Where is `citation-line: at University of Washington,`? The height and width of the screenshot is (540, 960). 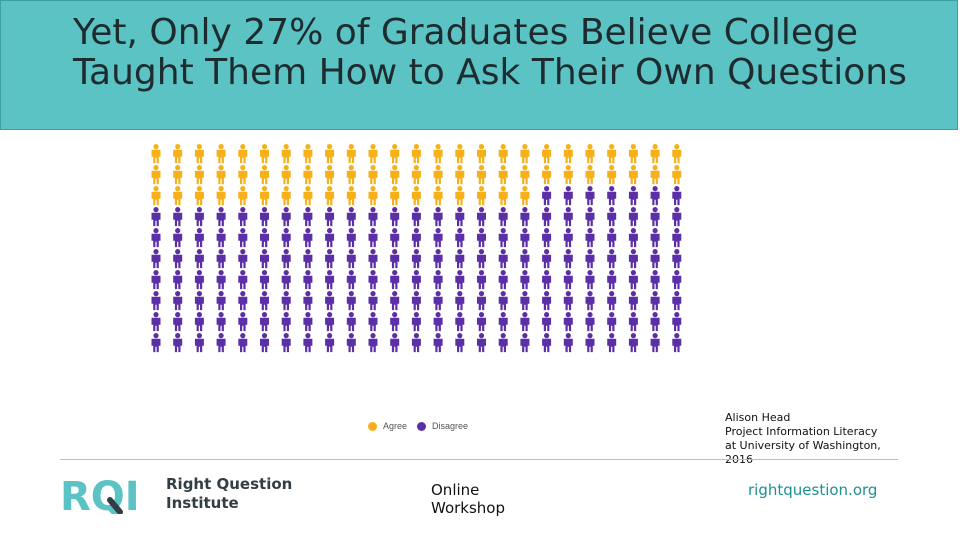
citation-line: at University of Washington, is located at coordinates (803, 445).